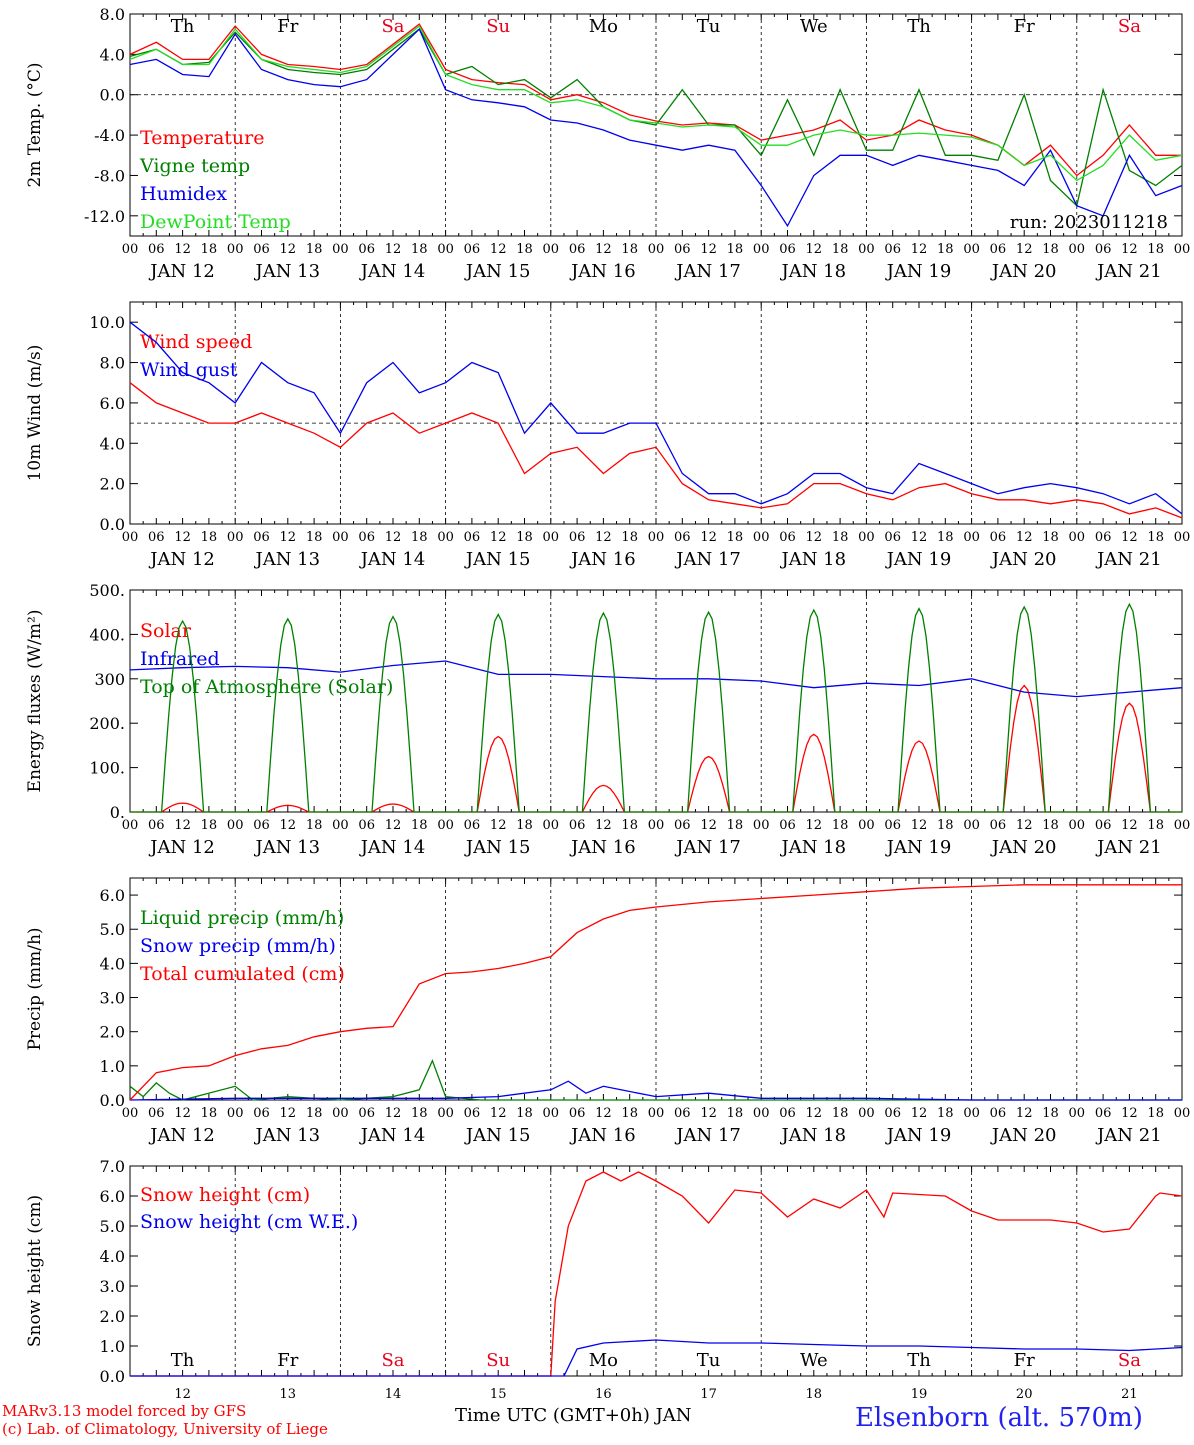 Image resolution: width=1194 pixels, height=1445 pixels. I want to click on day-number-label: 21, so click(1129, 1394).